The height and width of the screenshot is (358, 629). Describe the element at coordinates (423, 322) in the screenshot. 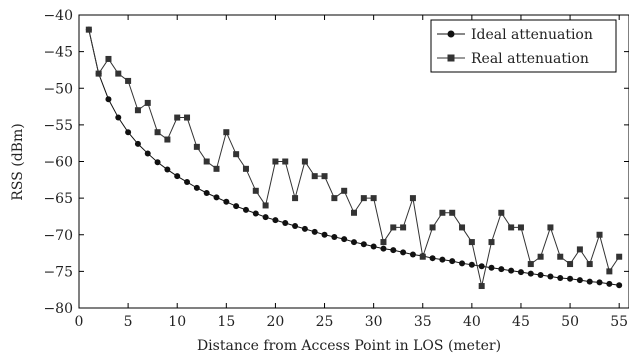

I see `x-tick-label: 35` at that location.